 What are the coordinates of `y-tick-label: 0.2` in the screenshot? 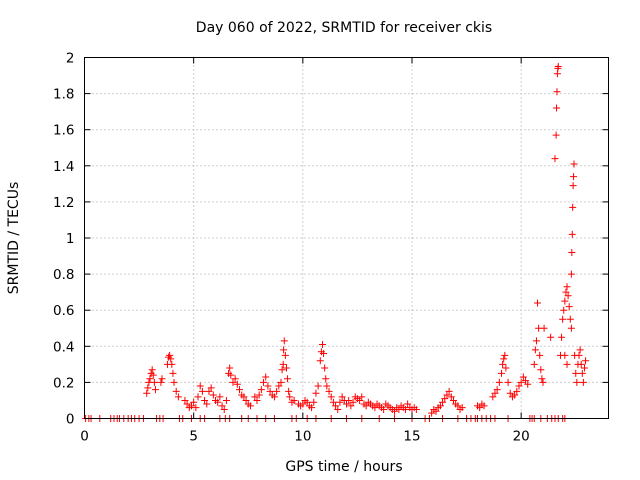 It's located at (63, 383).